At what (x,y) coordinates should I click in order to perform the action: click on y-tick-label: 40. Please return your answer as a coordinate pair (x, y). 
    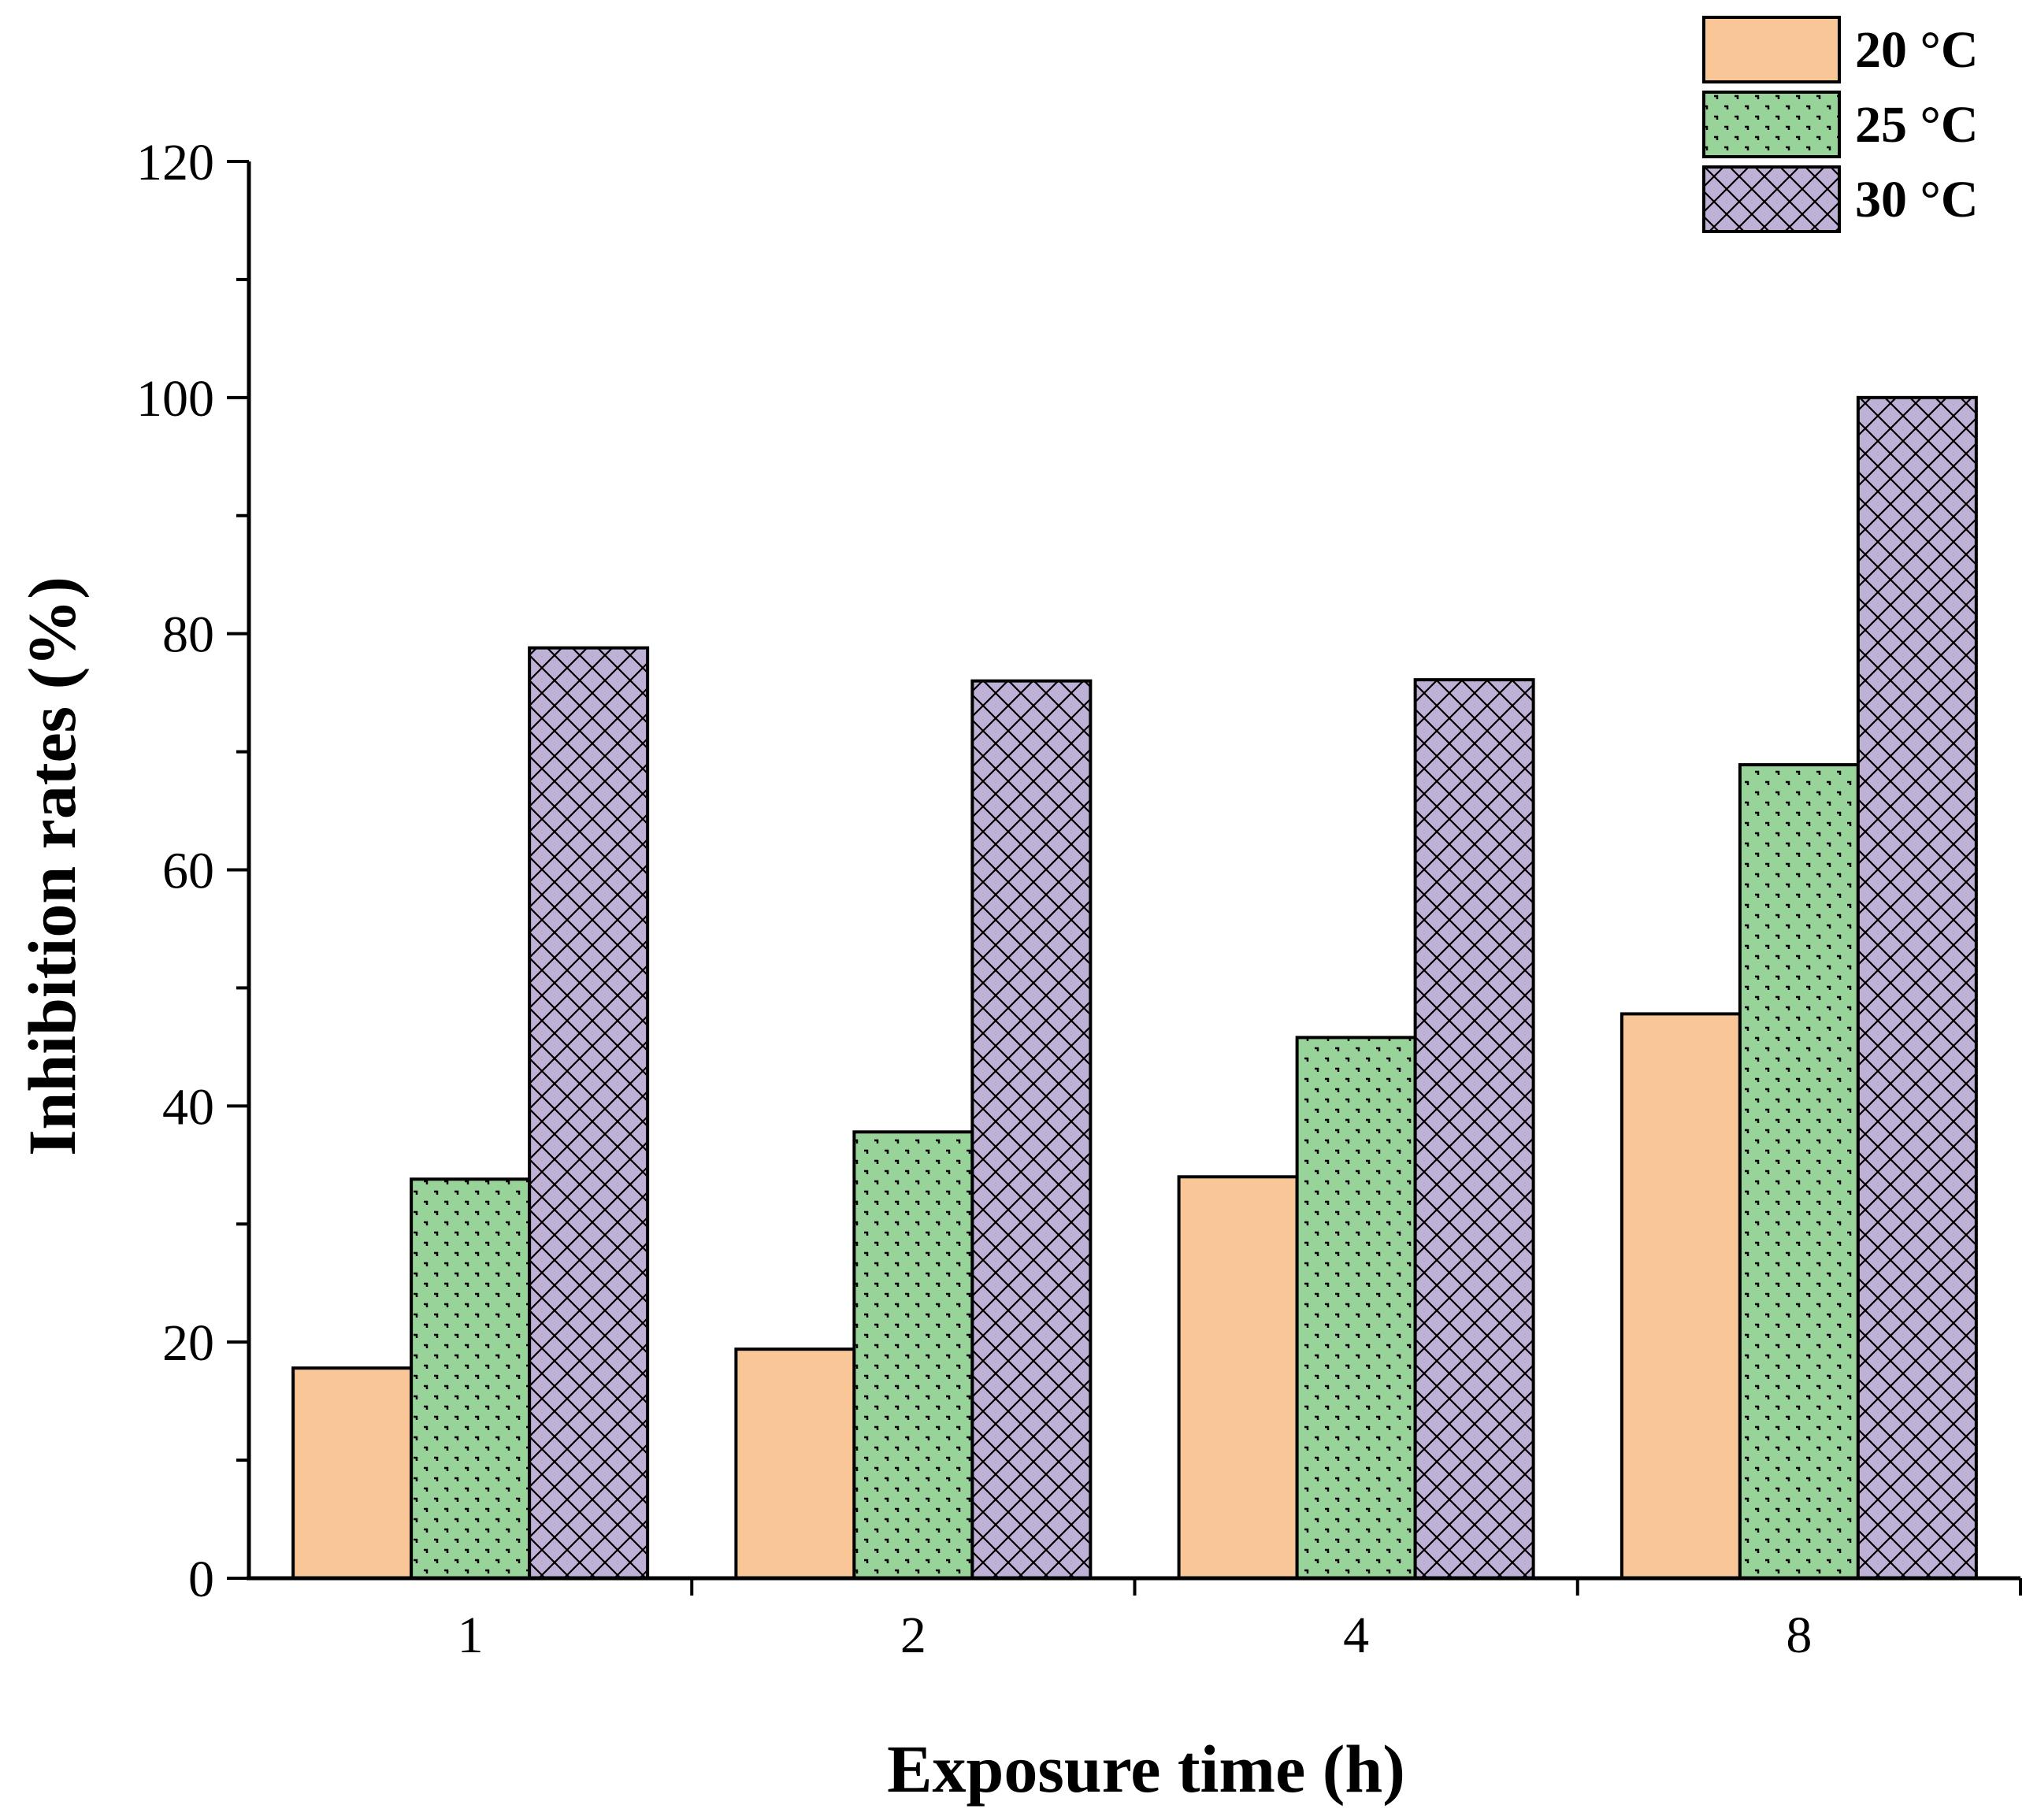
    Looking at the image, I should click on (188, 1107).